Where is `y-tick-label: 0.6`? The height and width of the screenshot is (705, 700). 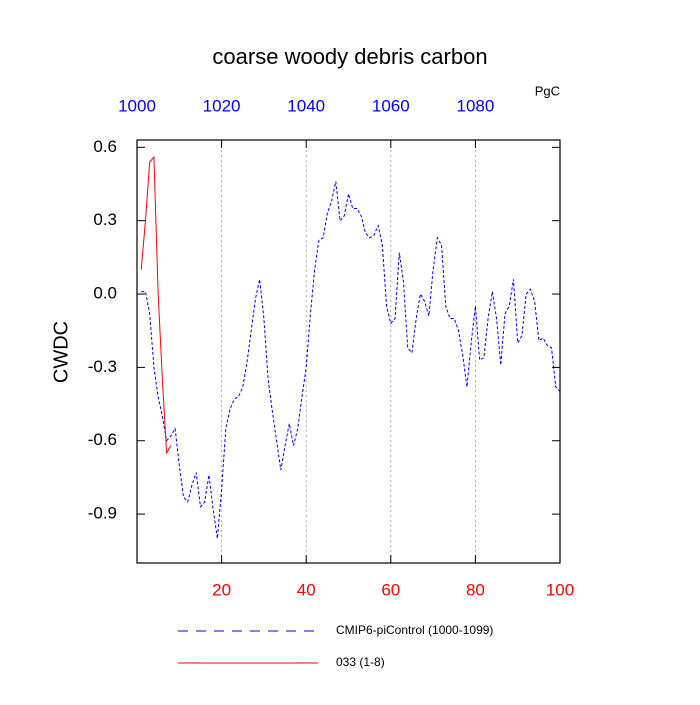
y-tick-label: 0.6 is located at coordinates (105, 146).